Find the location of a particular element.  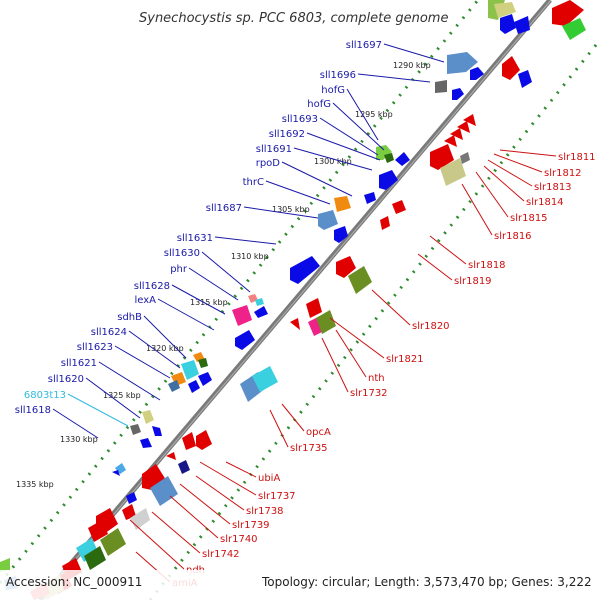

gene-label: sll1623 is located at coordinates (95, 347).